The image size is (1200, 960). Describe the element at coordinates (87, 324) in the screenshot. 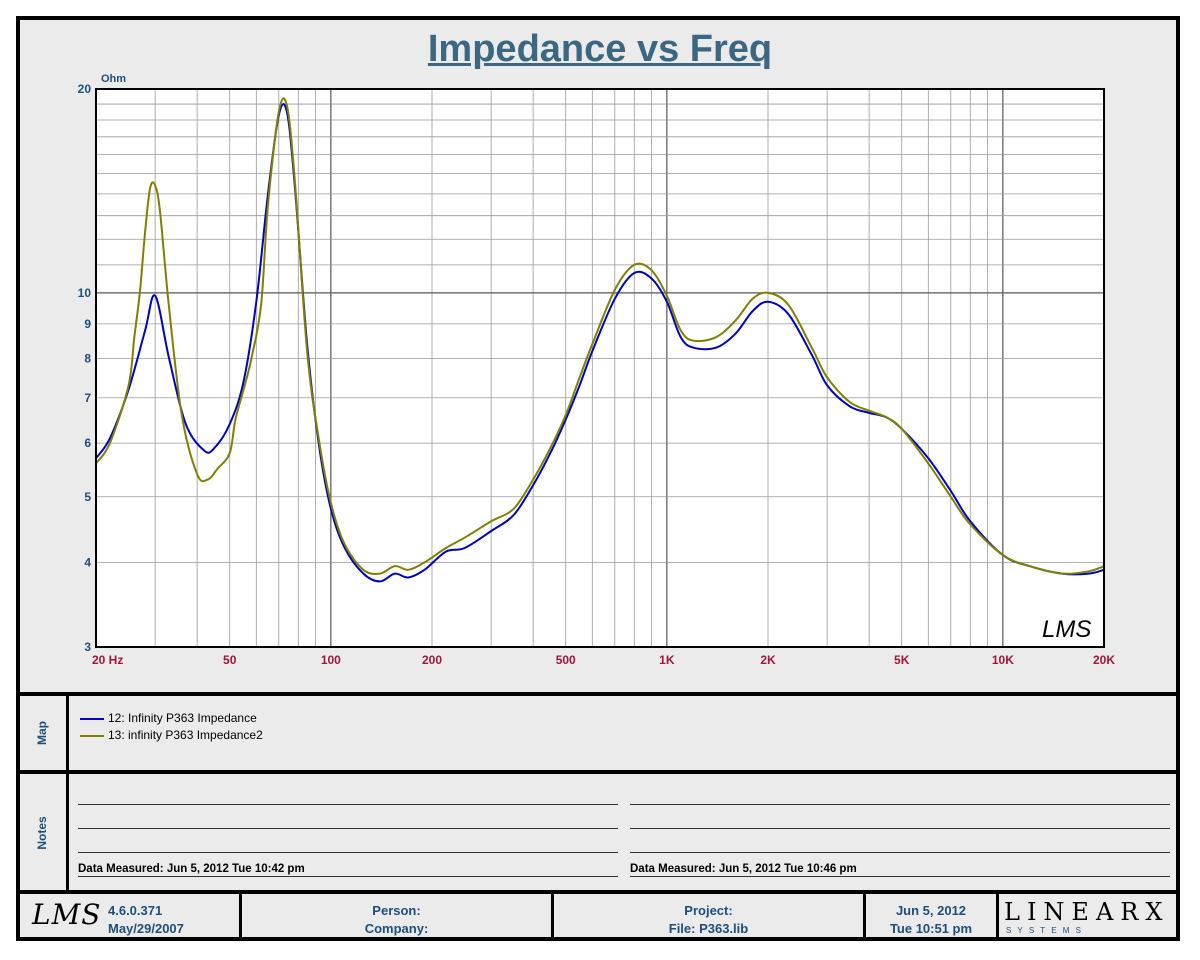

I see `y-tick-label: 9` at that location.